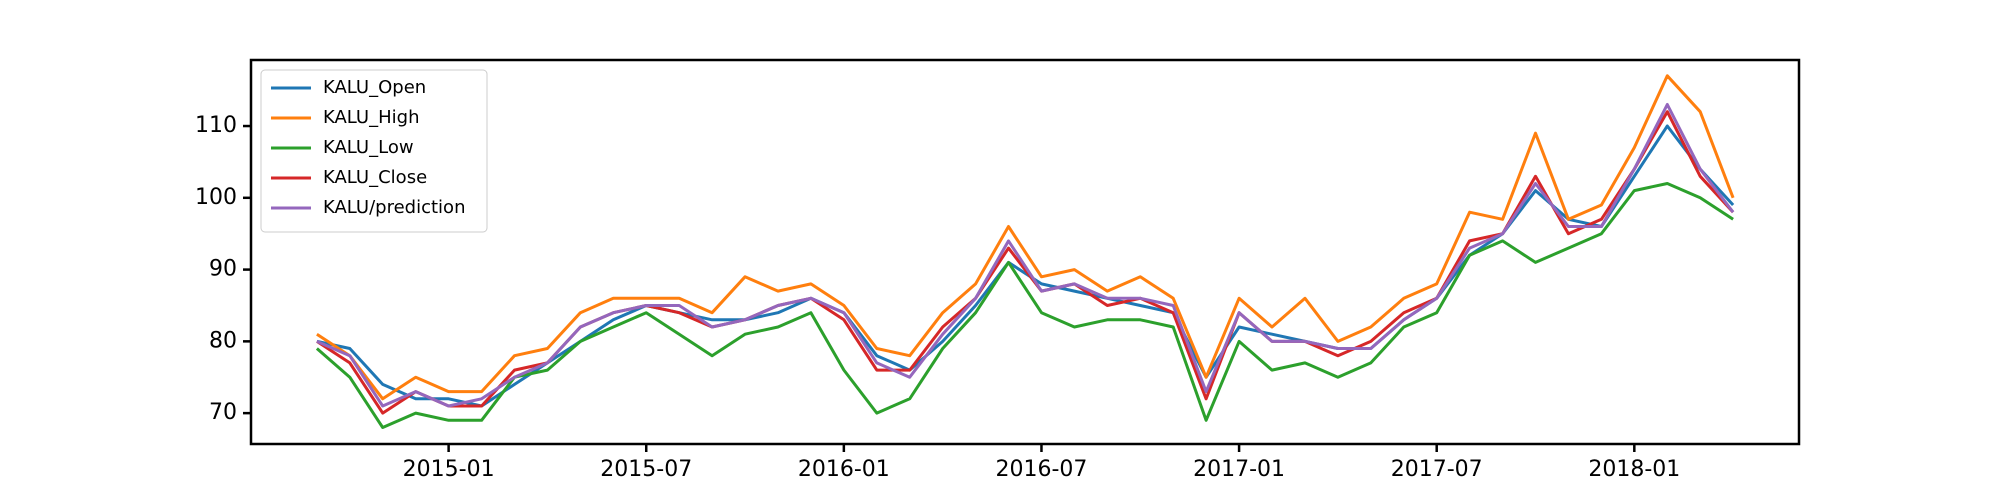  What do you see at coordinates (216, 197) in the screenshot?
I see `y-tick-label: 100` at bounding box center [216, 197].